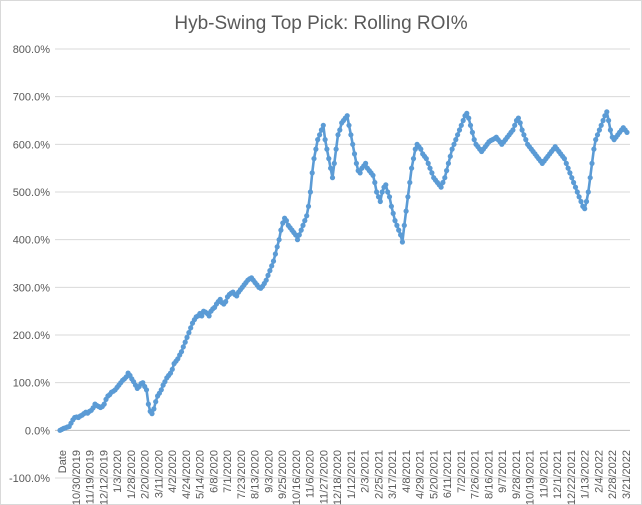 This screenshot has width=642, height=505. I want to click on x-tick-label: 5/20/2021, so click(434, 474).